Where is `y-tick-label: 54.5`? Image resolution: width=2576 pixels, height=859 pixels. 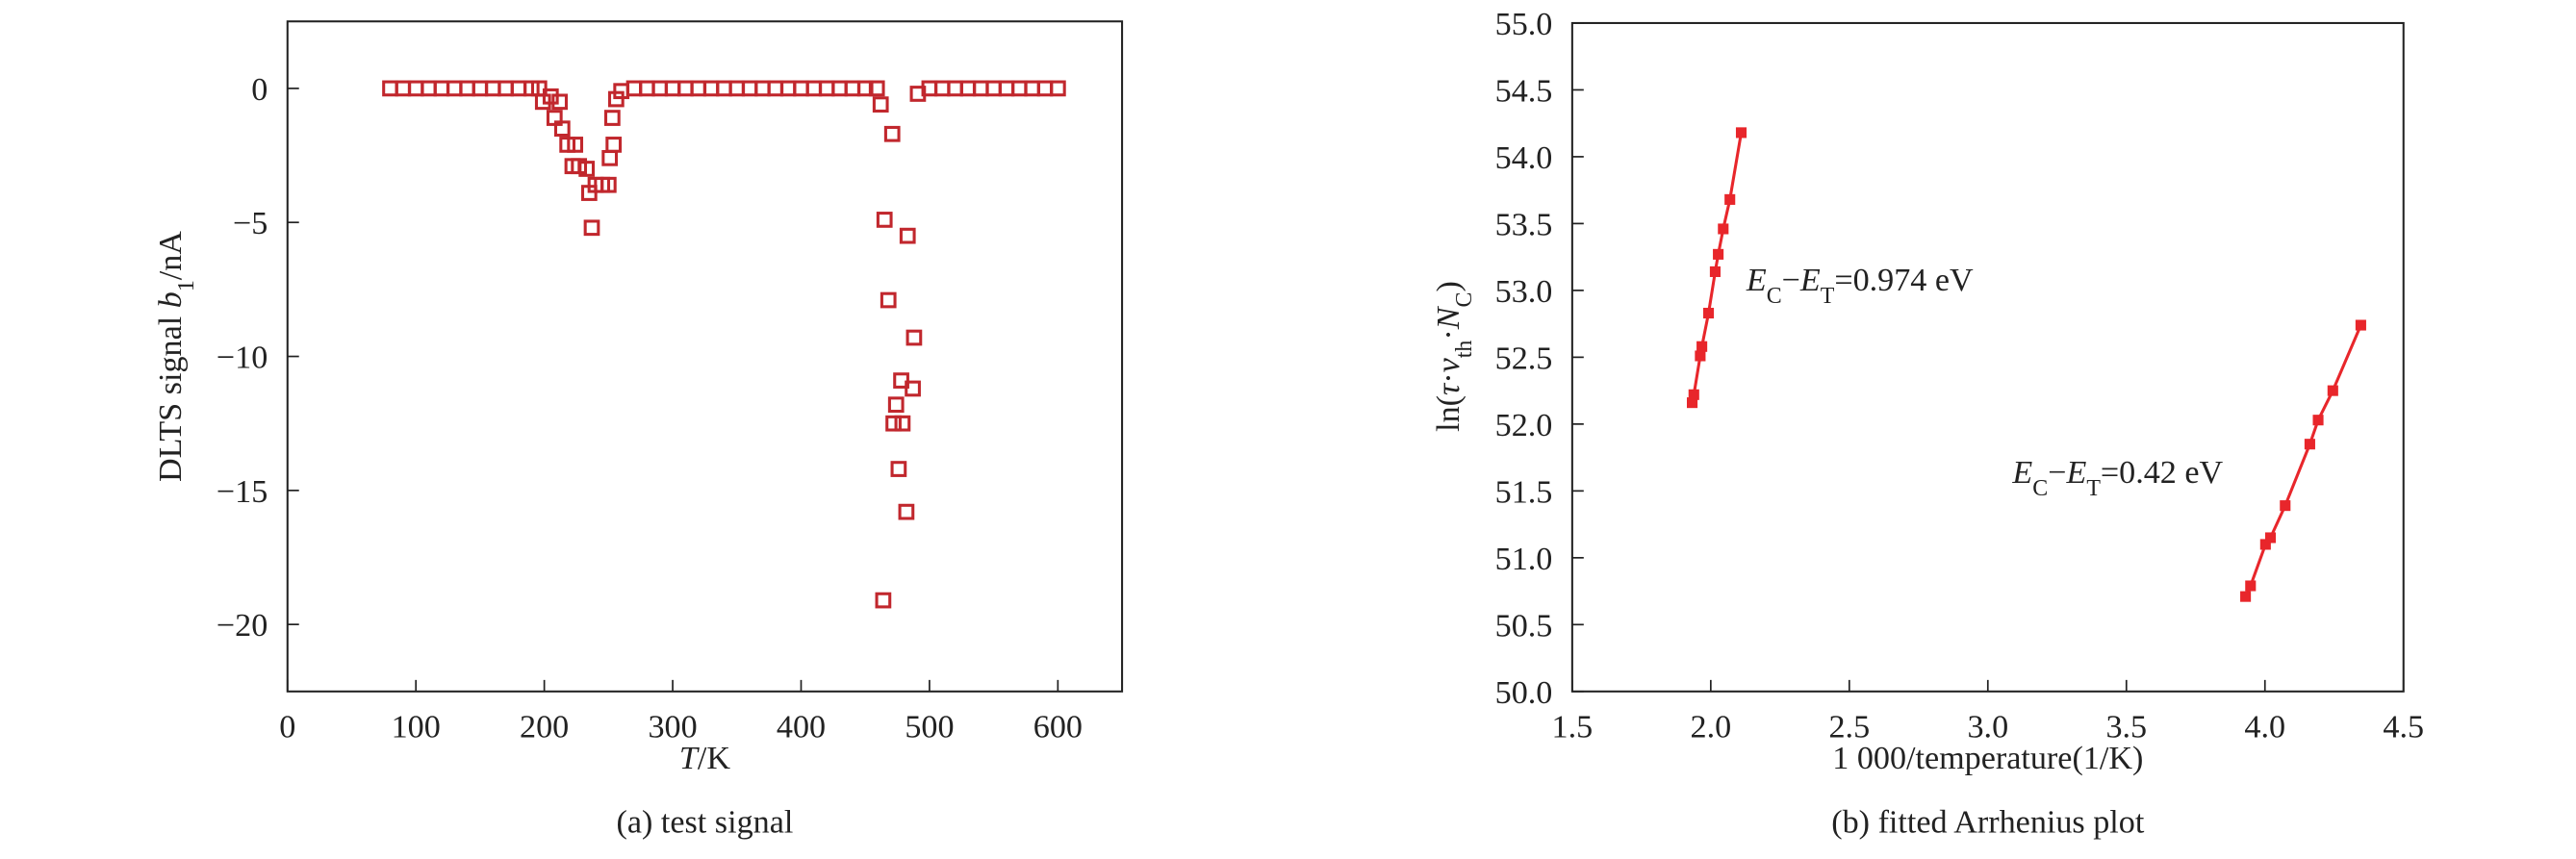 y-tick-label: 54.5 is located at coordinates (1524, 91).